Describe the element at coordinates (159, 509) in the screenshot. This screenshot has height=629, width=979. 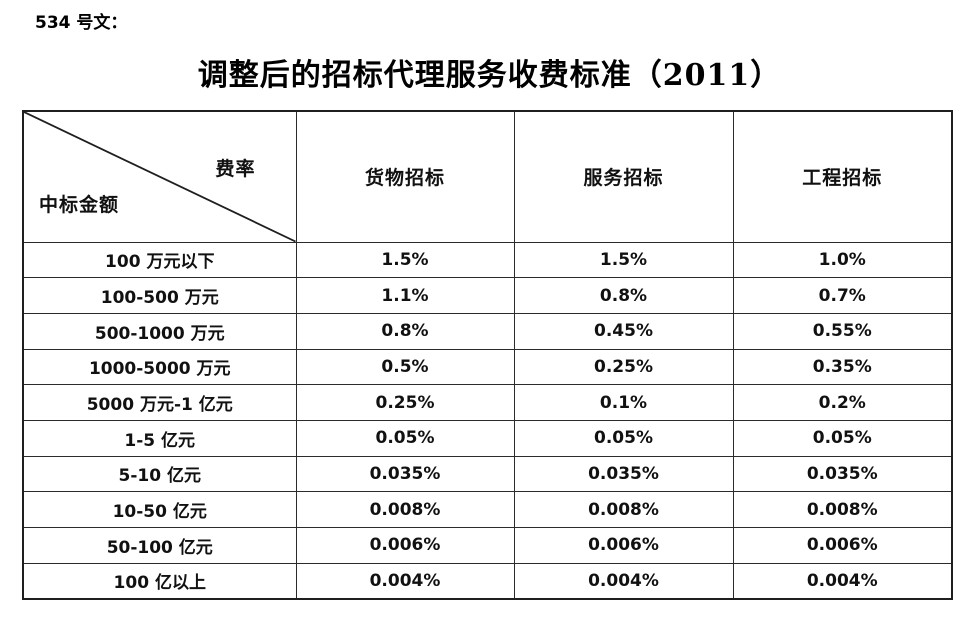
I see `row-label: 10-50 亿元` at that location.